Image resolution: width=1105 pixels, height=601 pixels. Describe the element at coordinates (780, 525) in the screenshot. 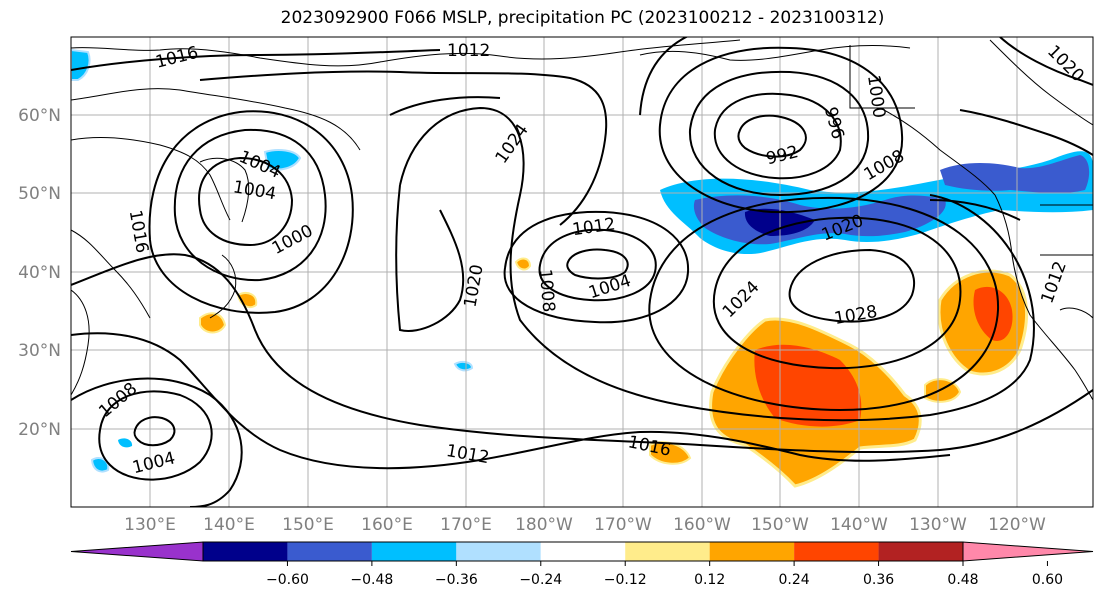

I see `lon-label: 150°W` at that location.